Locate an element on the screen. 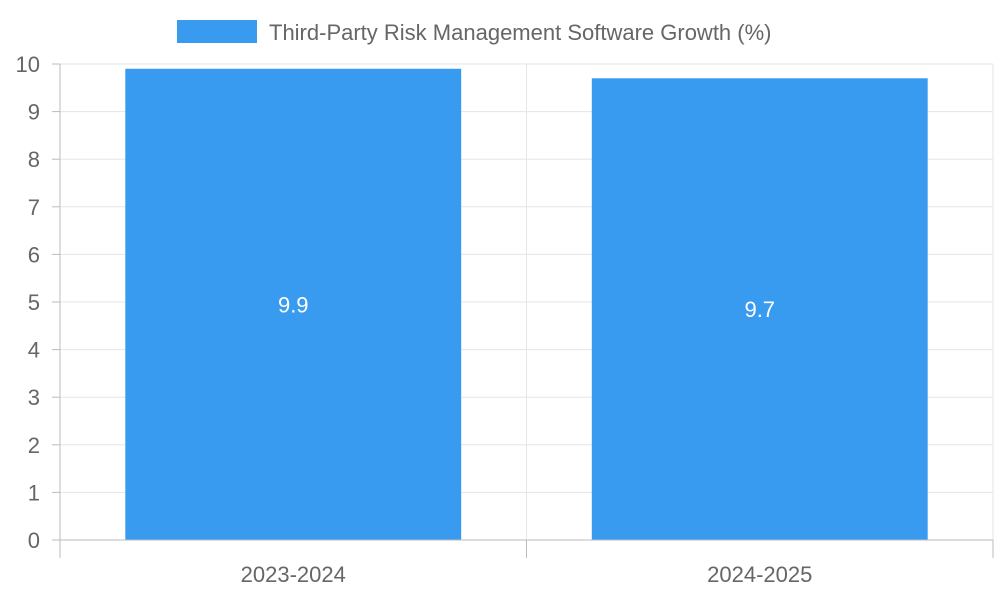 The height and width of the screenshot is (600, 1000). data-labels: 9.9 9.7 is located at coordinates (526, 307).